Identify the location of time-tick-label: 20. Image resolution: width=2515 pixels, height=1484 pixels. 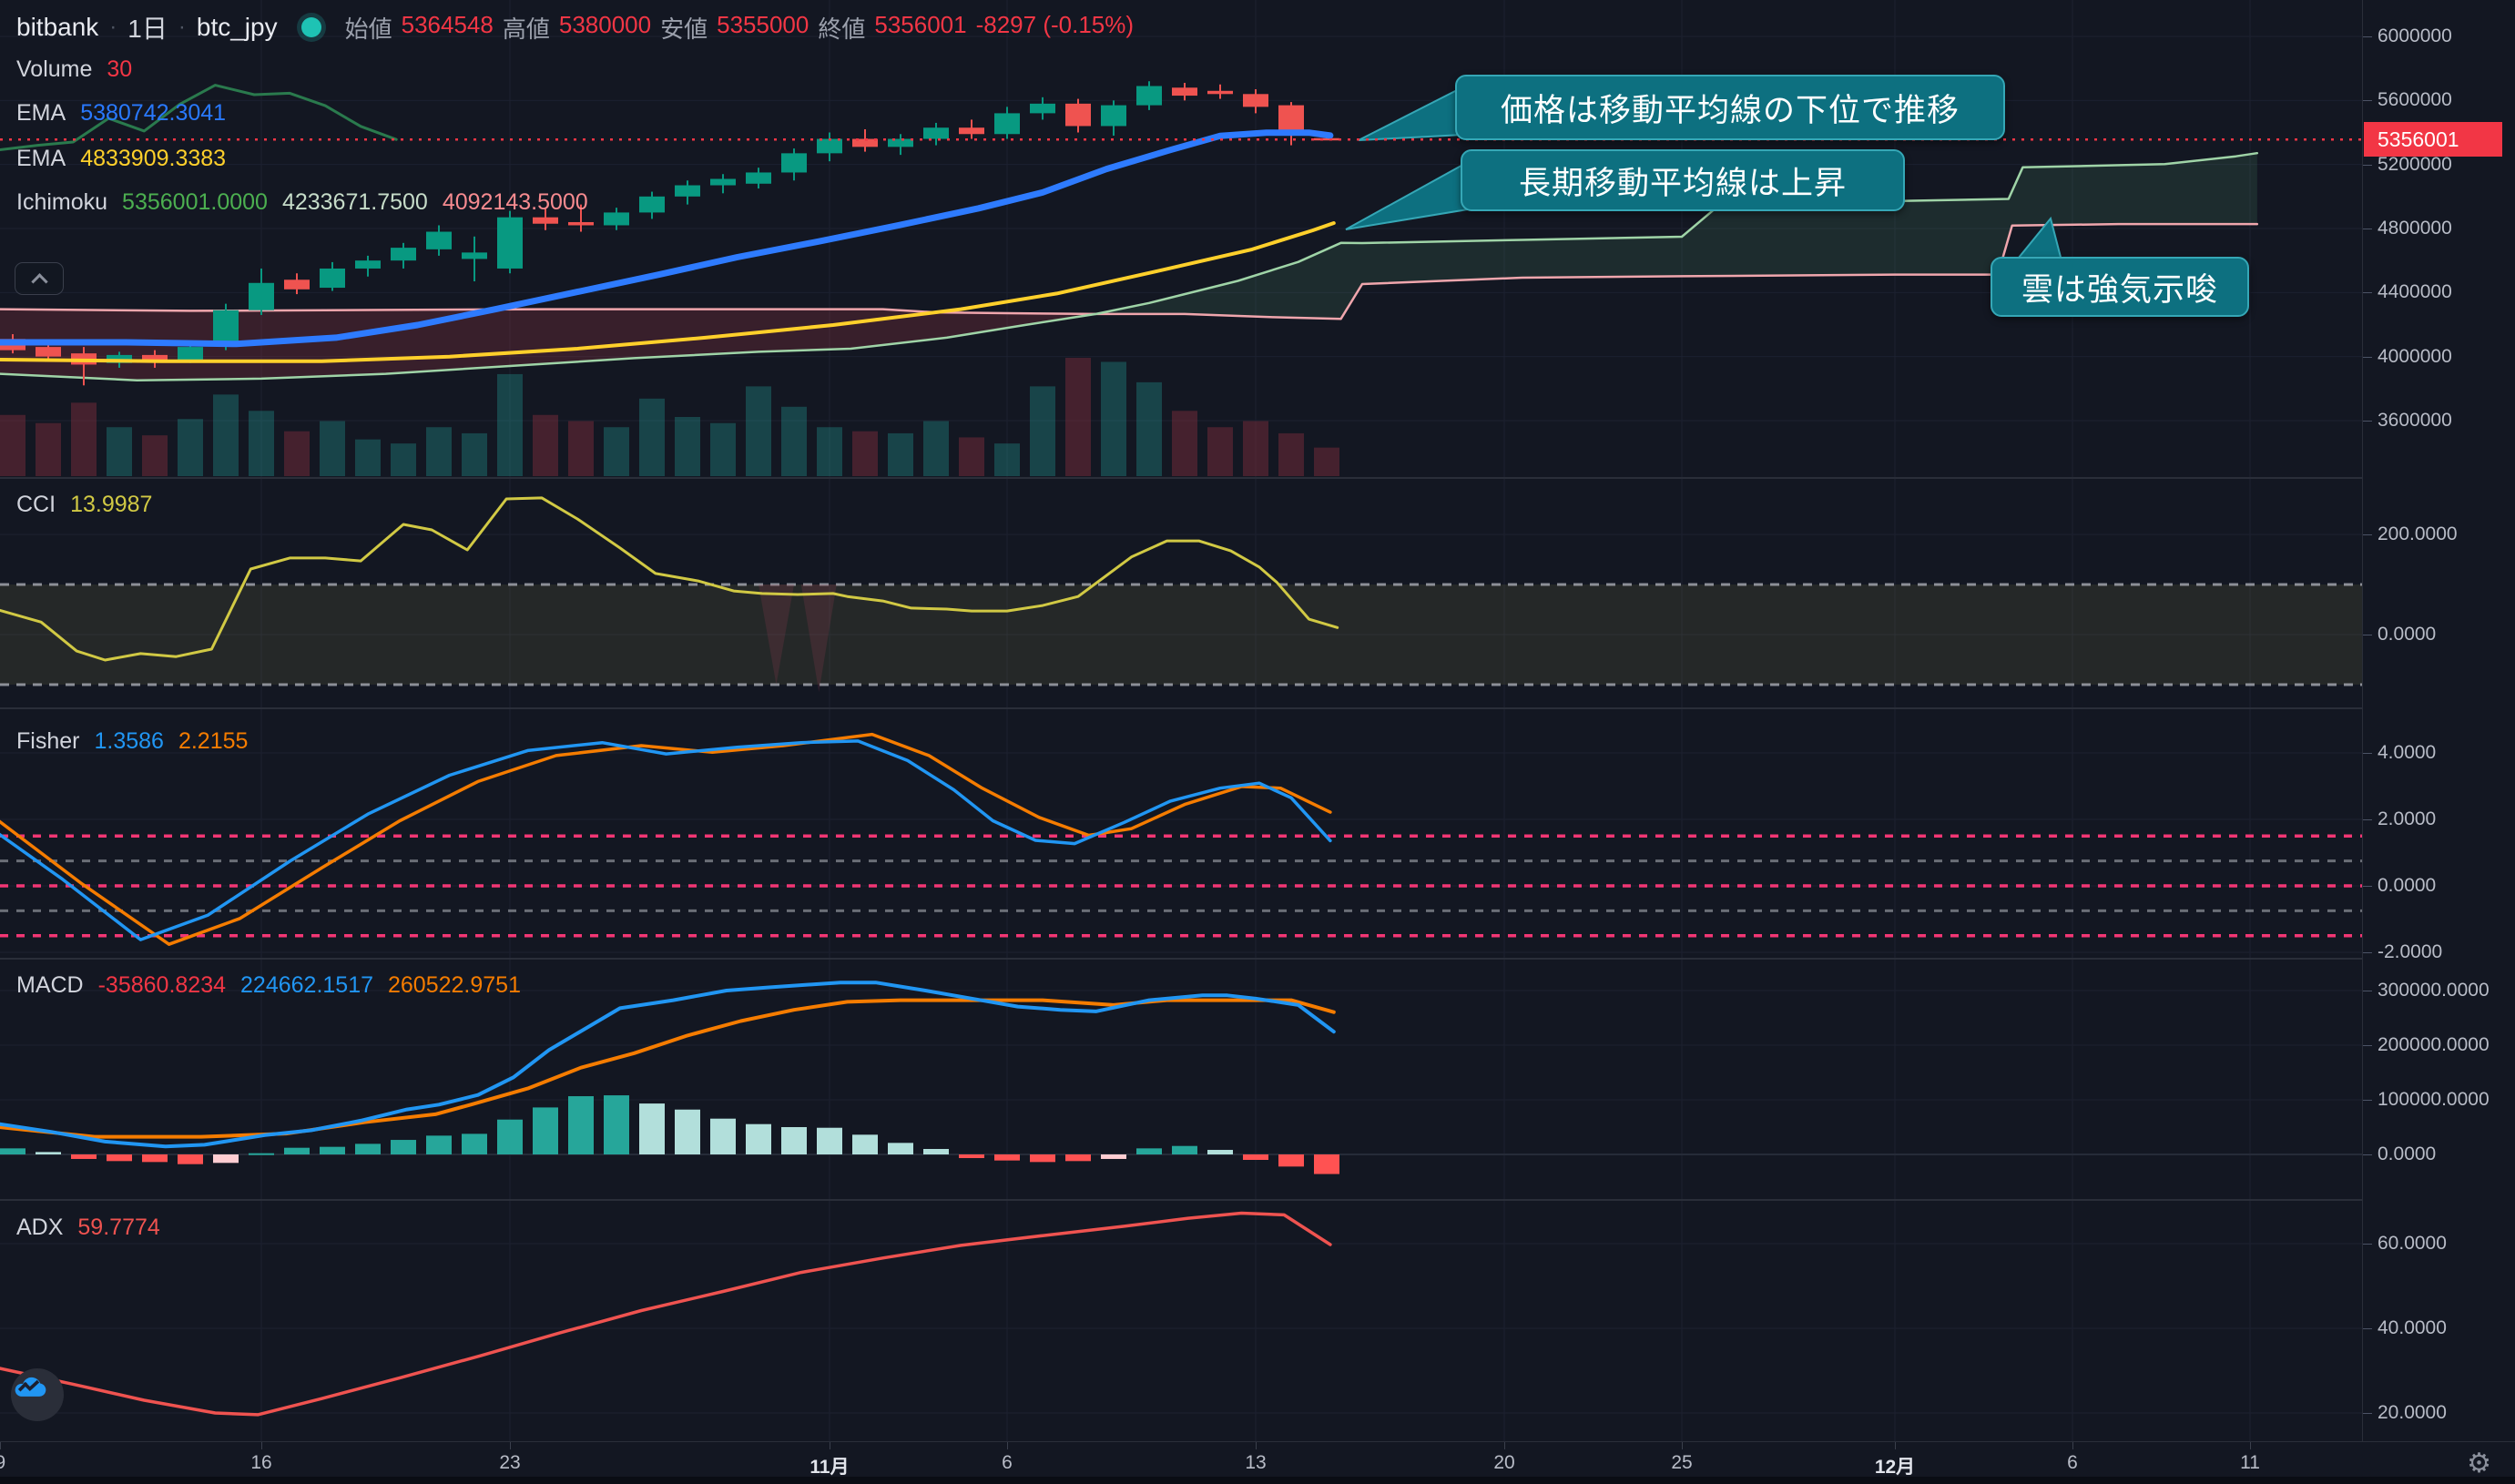
(1504, 1462).